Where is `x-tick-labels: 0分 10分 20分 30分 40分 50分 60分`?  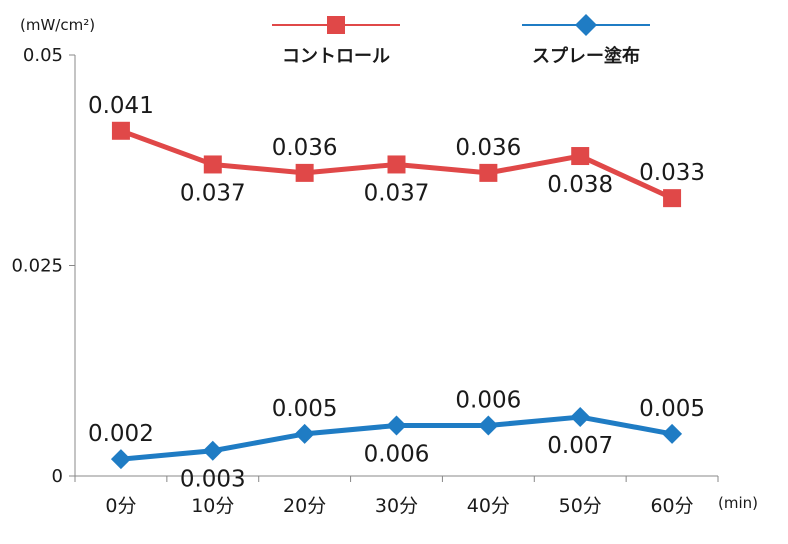 x-tick-labels: 0分 10分 20分 30分 40分 50分 60分 is located at coordinates (399, 506).